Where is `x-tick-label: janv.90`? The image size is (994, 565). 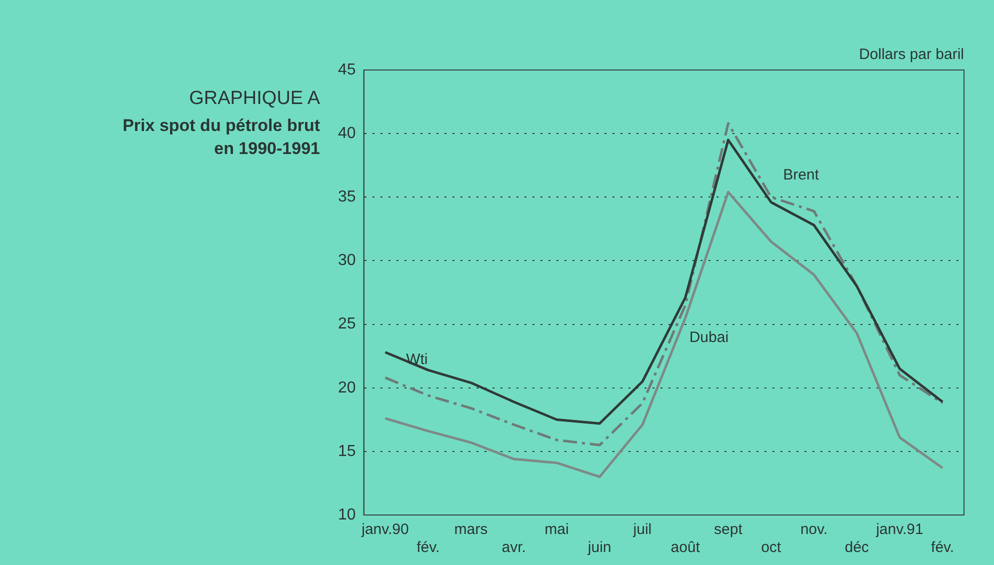
x-tick-label: janv.90 is located at coordinates (384, 529).